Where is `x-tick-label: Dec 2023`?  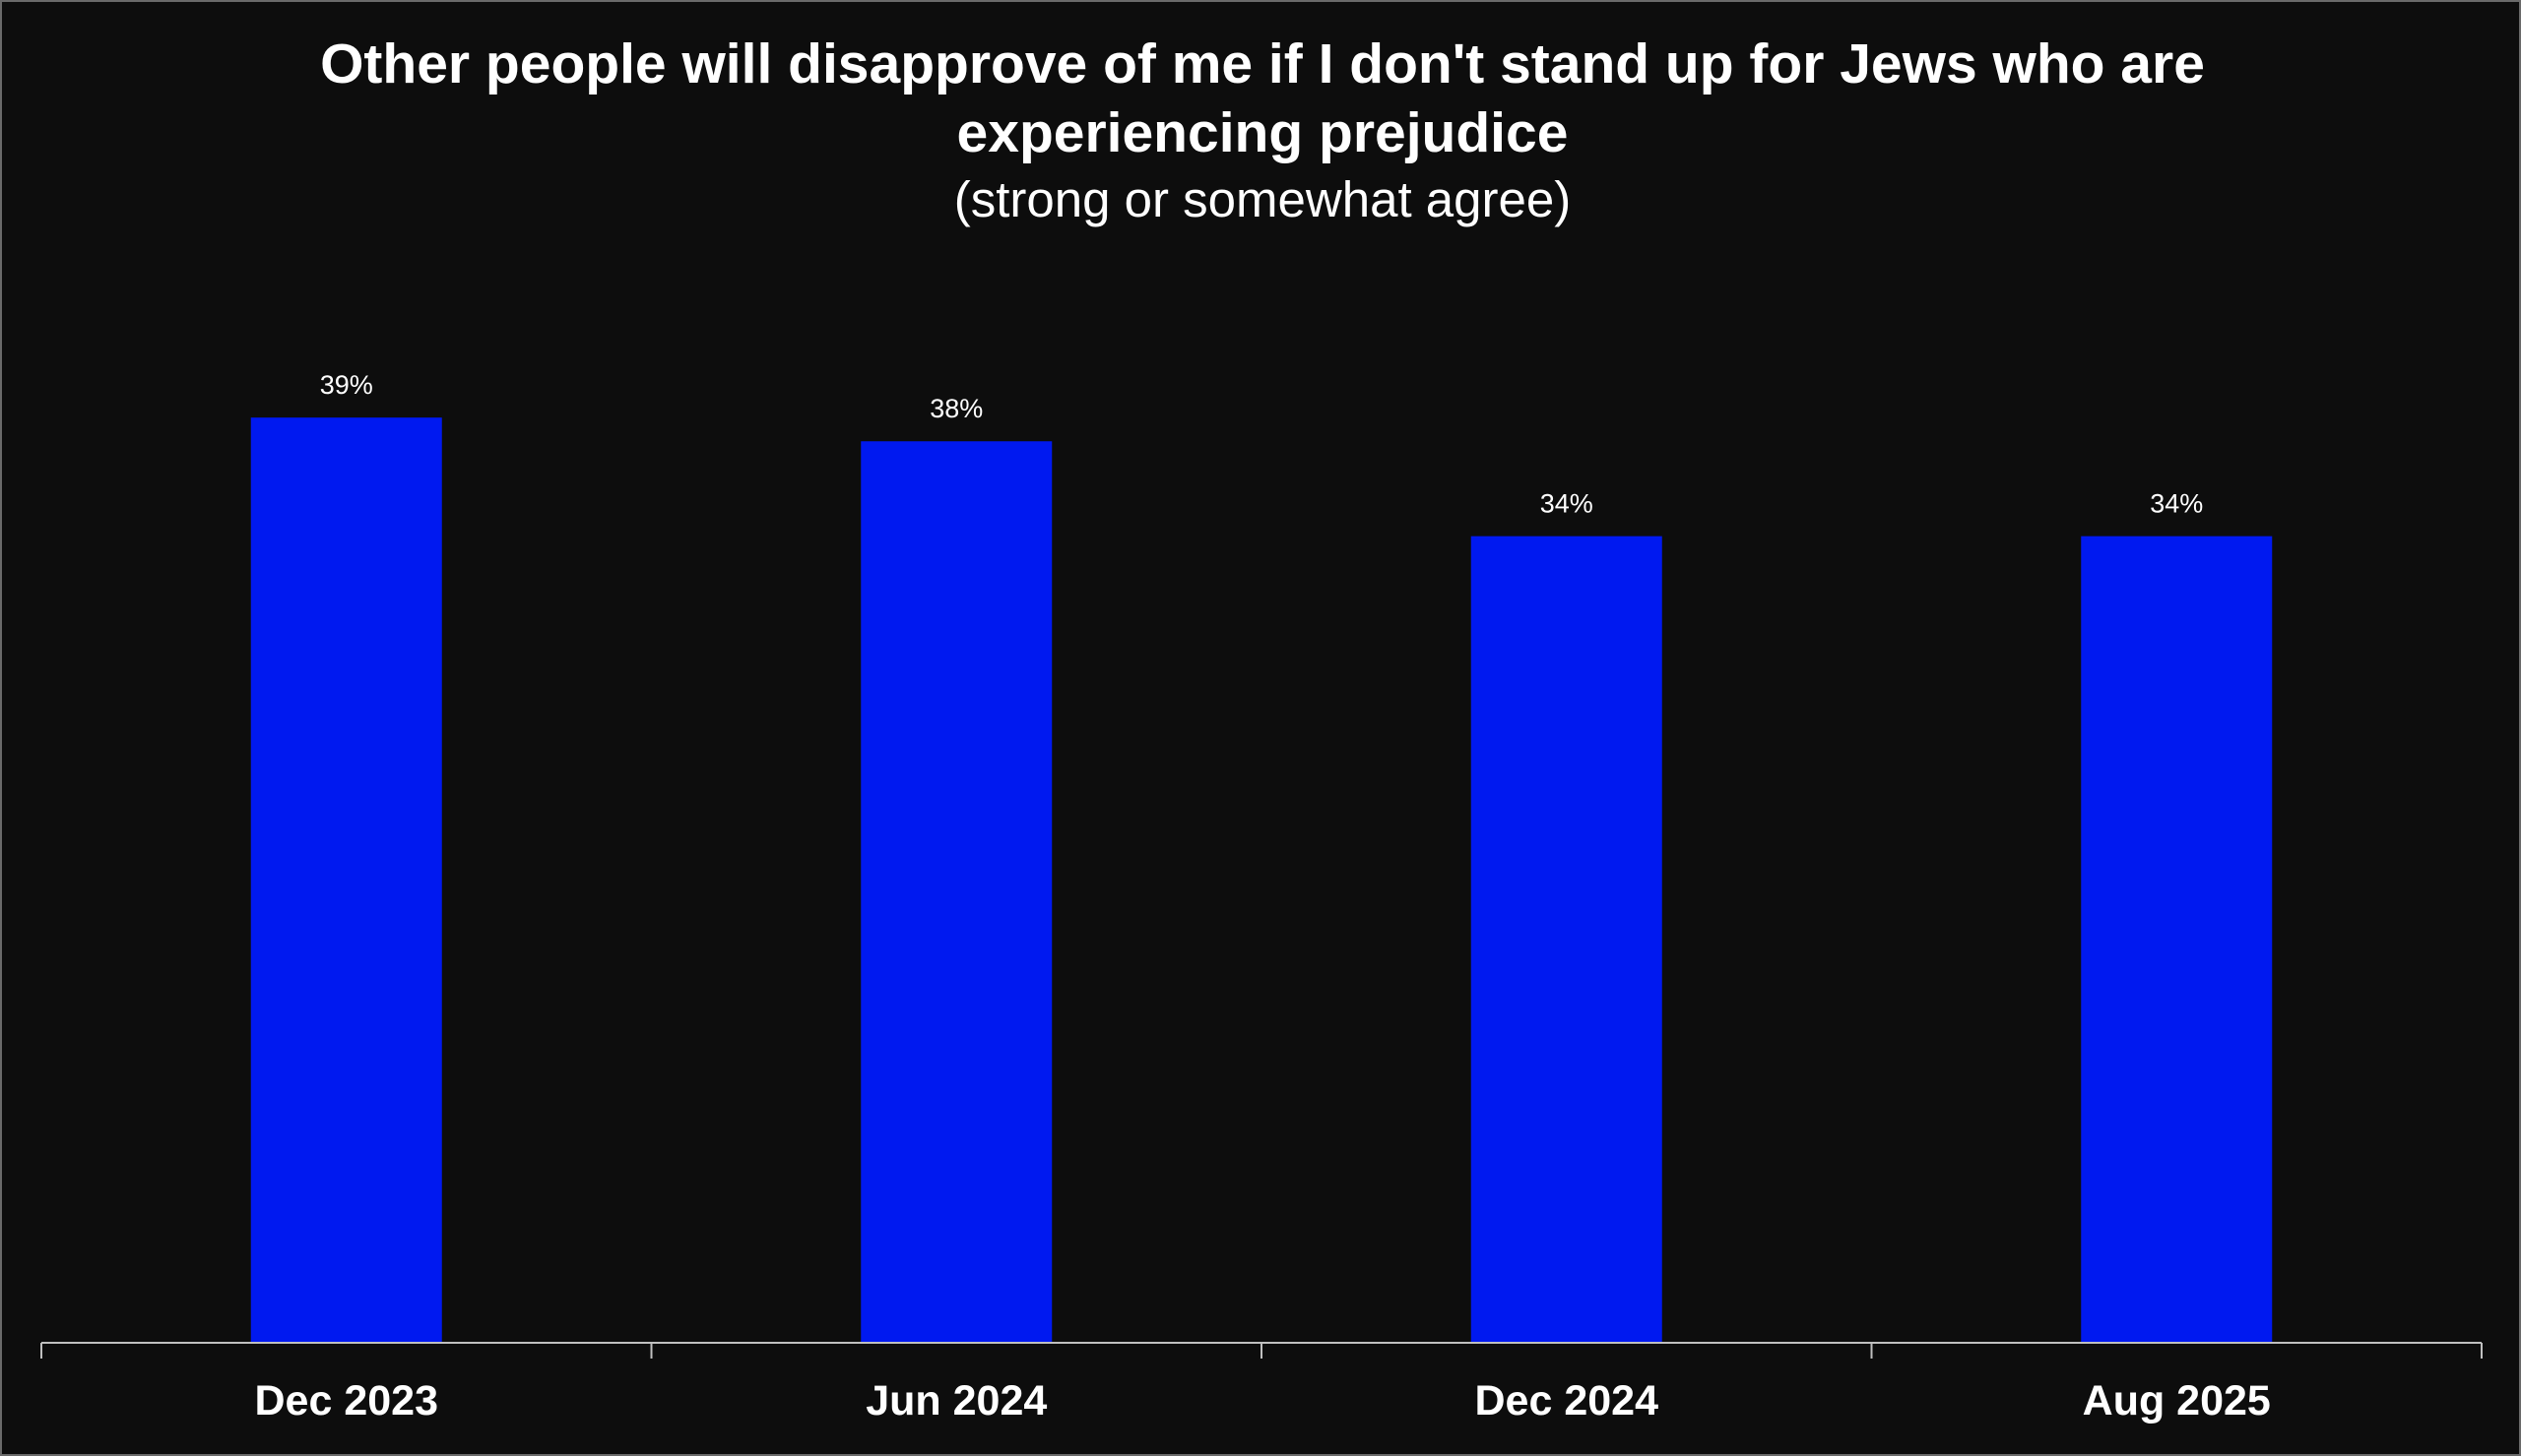
x-tick-label: Dec 2023 is located at coordinates (347, 1400).